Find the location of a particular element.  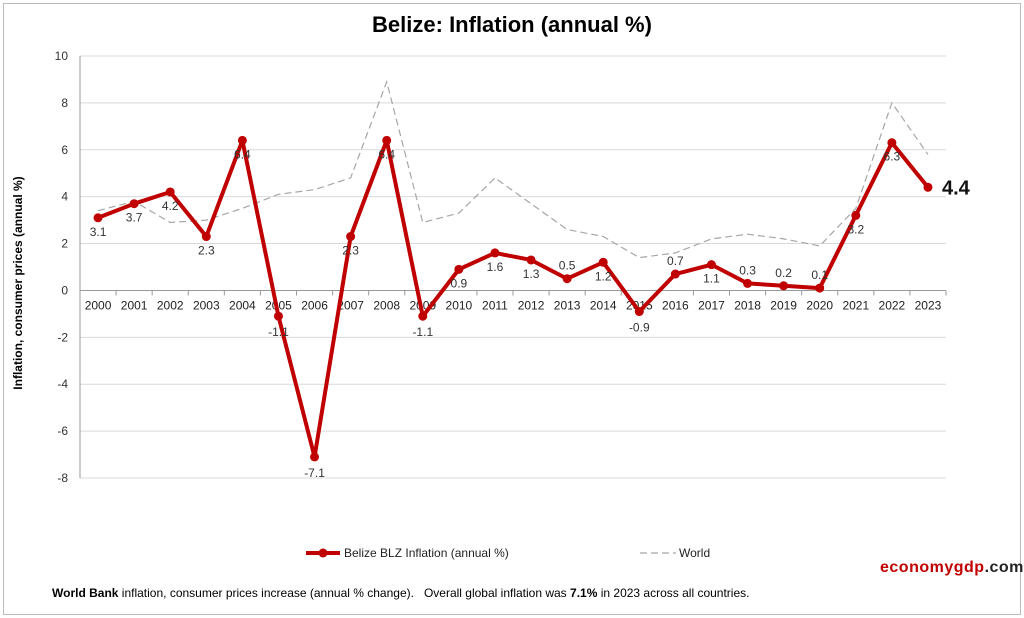

data-label: 0.9 is located at coordinates (459, 283).